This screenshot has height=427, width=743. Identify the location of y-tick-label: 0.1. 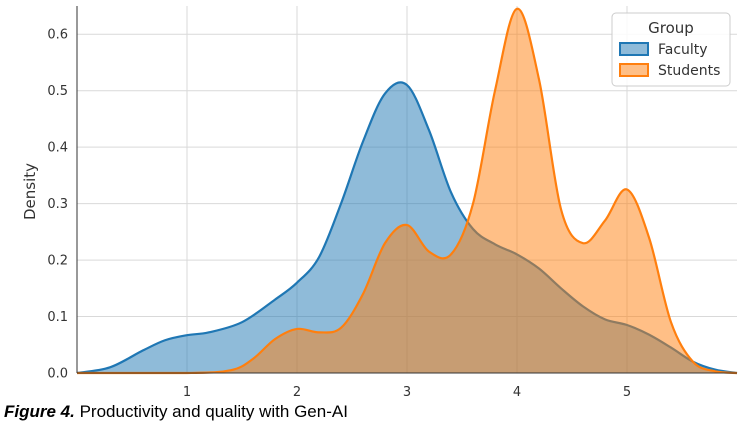
(57, 317).